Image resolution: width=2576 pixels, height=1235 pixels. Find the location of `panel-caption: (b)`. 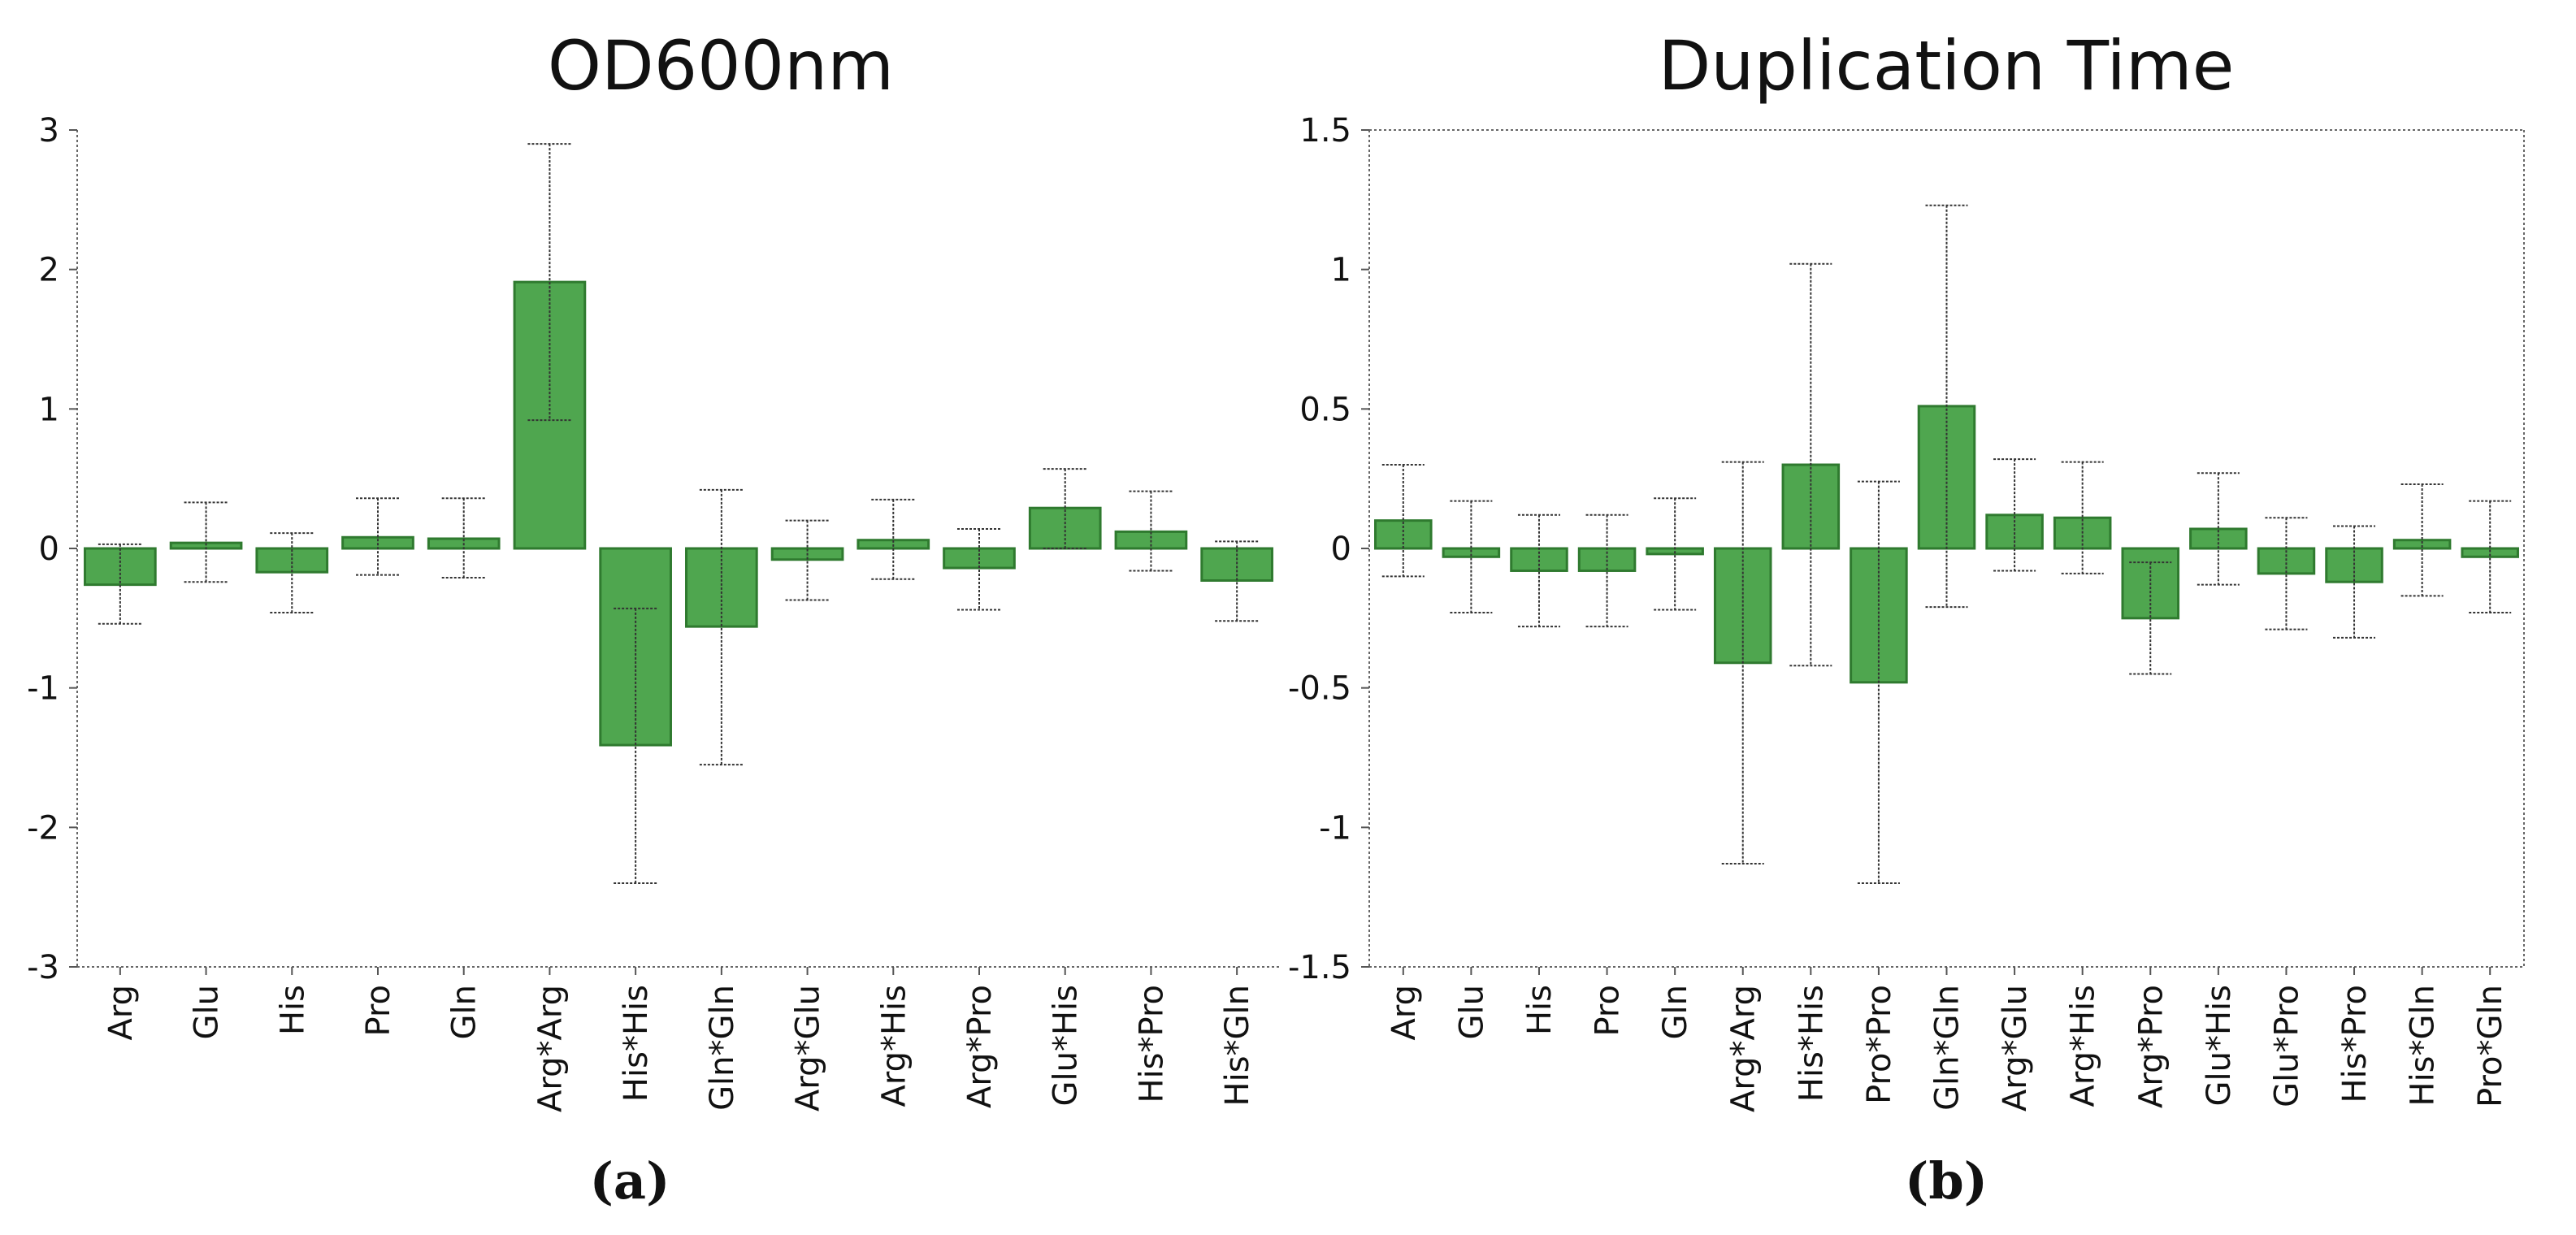

panel-caption: (b) is located at coordinates (1946, 1181).